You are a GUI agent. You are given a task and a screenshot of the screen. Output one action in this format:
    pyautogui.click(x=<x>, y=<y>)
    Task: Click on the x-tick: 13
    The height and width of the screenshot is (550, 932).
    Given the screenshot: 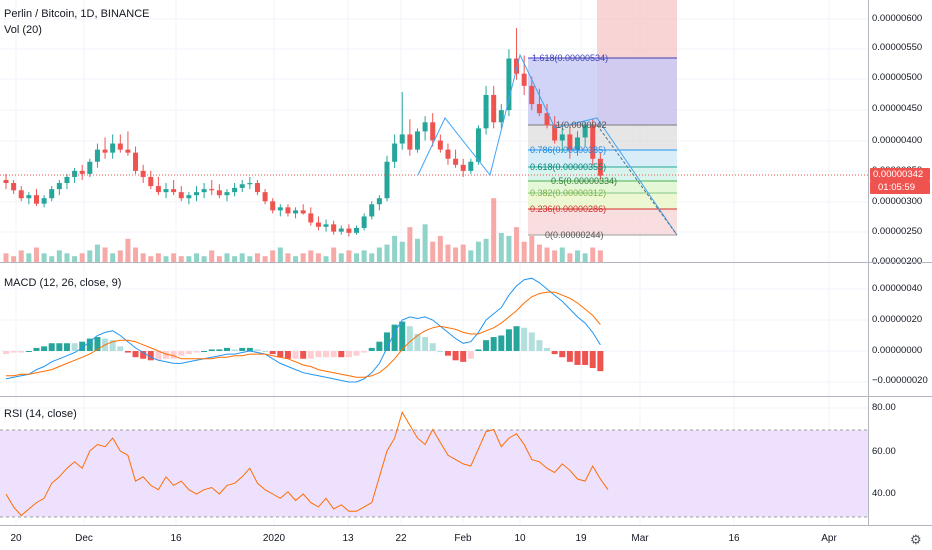 What is the action you would take?
    pyautogui.click(x=348, y=538)
    